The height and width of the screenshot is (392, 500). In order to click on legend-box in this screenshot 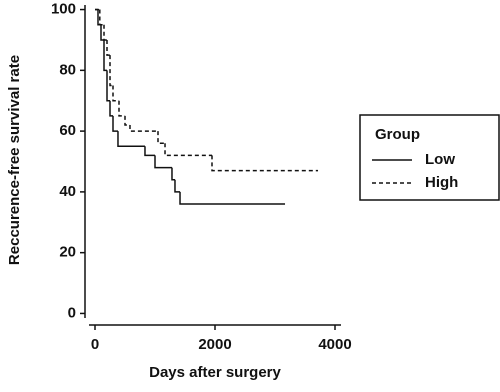, I will do `click(429, 157)`.